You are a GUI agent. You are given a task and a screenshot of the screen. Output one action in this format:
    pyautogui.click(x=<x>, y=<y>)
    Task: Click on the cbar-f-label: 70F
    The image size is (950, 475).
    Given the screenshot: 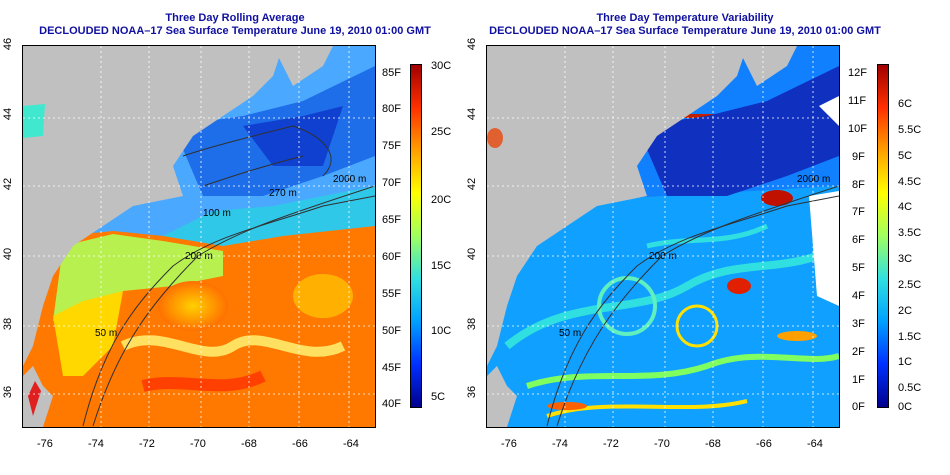 What is the action you would take?
    pyautogui.click(x=391, y=183)
    